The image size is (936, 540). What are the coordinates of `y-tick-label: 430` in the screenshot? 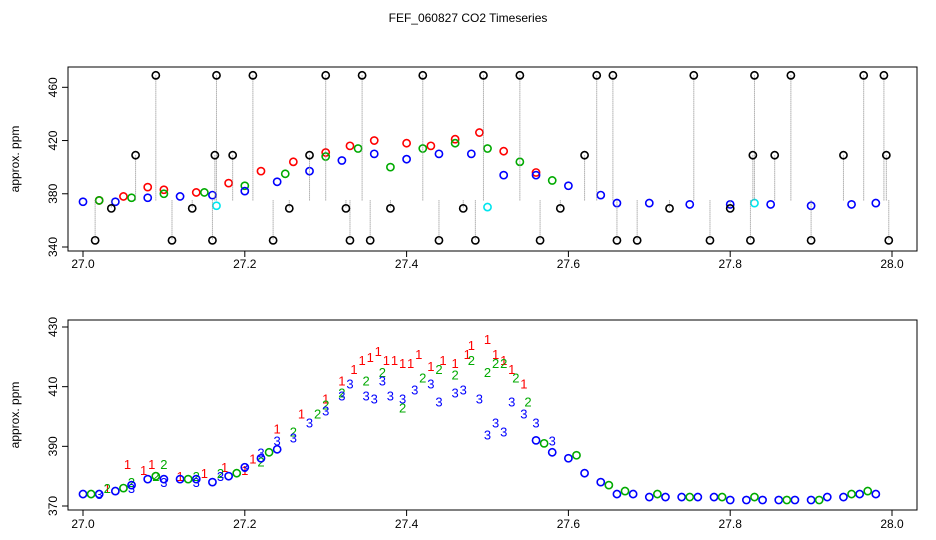 It's located at (53, 327).